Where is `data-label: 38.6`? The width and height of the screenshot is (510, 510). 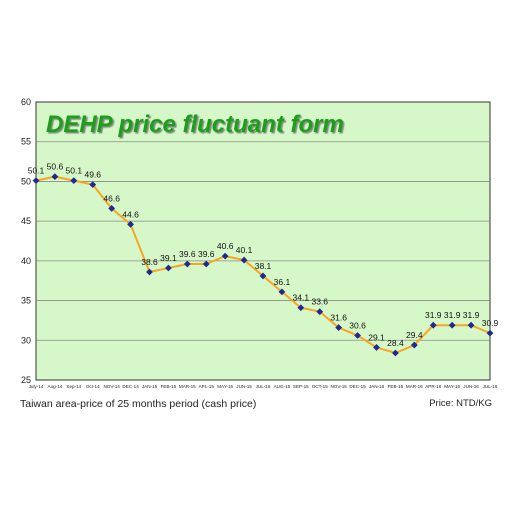 data-label: 38.6 is located at coordinates (149, 262).